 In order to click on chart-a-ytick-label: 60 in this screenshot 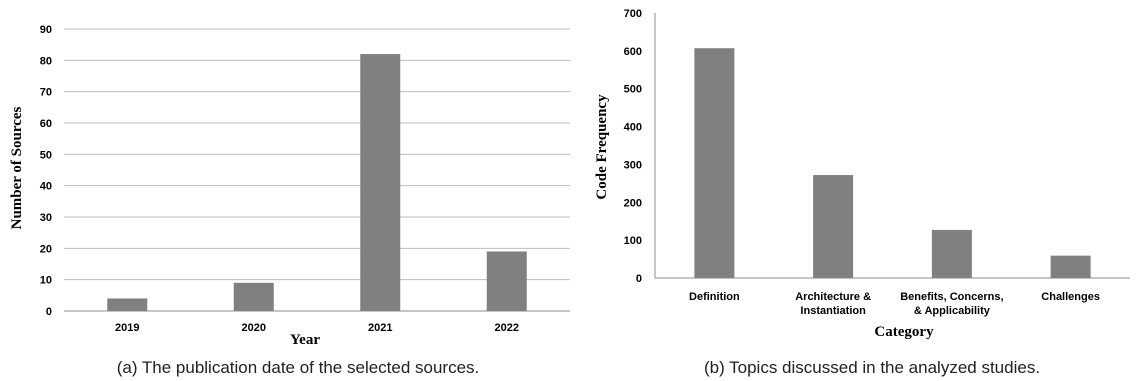, I will do `click(46, 124)`.